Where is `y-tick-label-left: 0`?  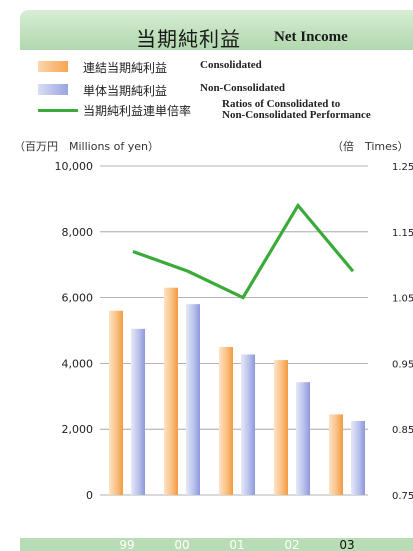 y-tick-label-left: 0 is located at coordinates (89, 495).